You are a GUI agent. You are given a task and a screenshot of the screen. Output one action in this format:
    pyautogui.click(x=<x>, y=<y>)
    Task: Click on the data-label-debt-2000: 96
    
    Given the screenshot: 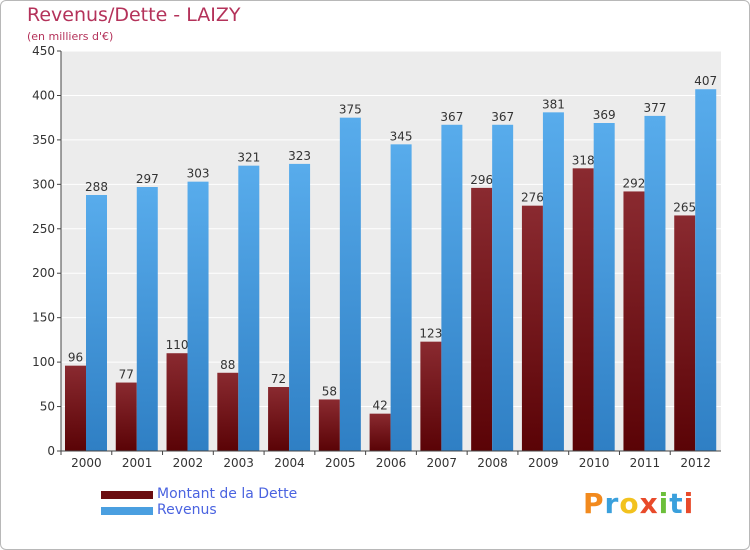 What is the action you would take?
    pyautogui.click(x=75, y=358)
    